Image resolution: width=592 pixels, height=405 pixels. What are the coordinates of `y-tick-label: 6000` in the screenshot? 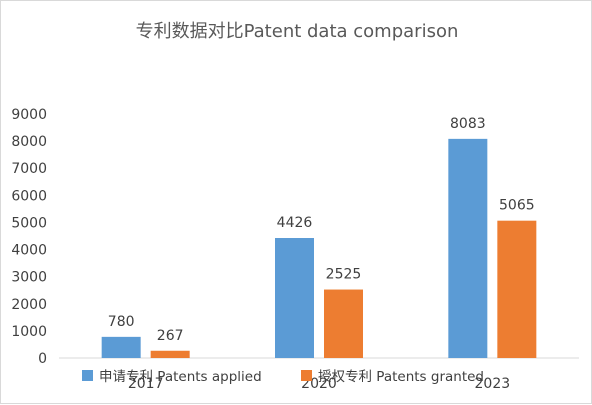 It's located at (29, 196).